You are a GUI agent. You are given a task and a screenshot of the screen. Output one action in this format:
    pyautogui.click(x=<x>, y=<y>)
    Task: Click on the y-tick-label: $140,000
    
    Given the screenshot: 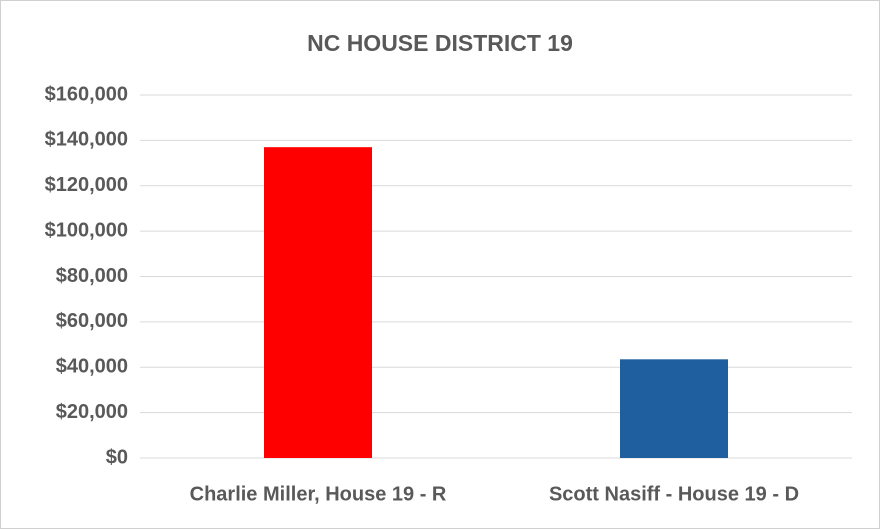 What is the action you would take?
    pyautogui.click(x=86, y=140)
    